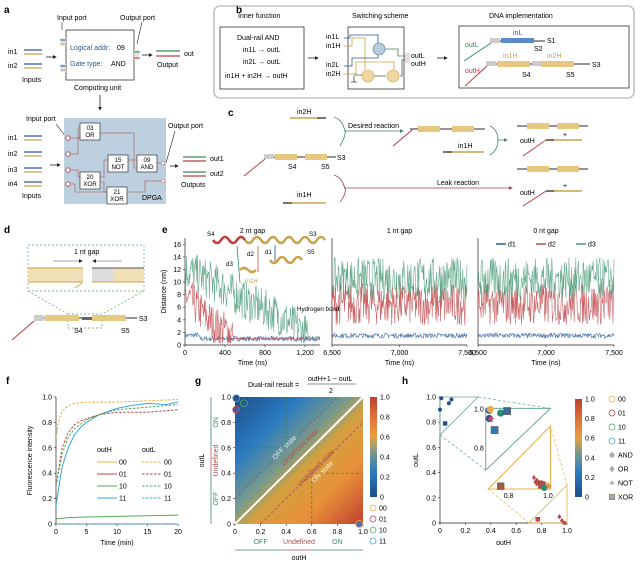  I want to click on gate-type: NOT, so click(117, 167).